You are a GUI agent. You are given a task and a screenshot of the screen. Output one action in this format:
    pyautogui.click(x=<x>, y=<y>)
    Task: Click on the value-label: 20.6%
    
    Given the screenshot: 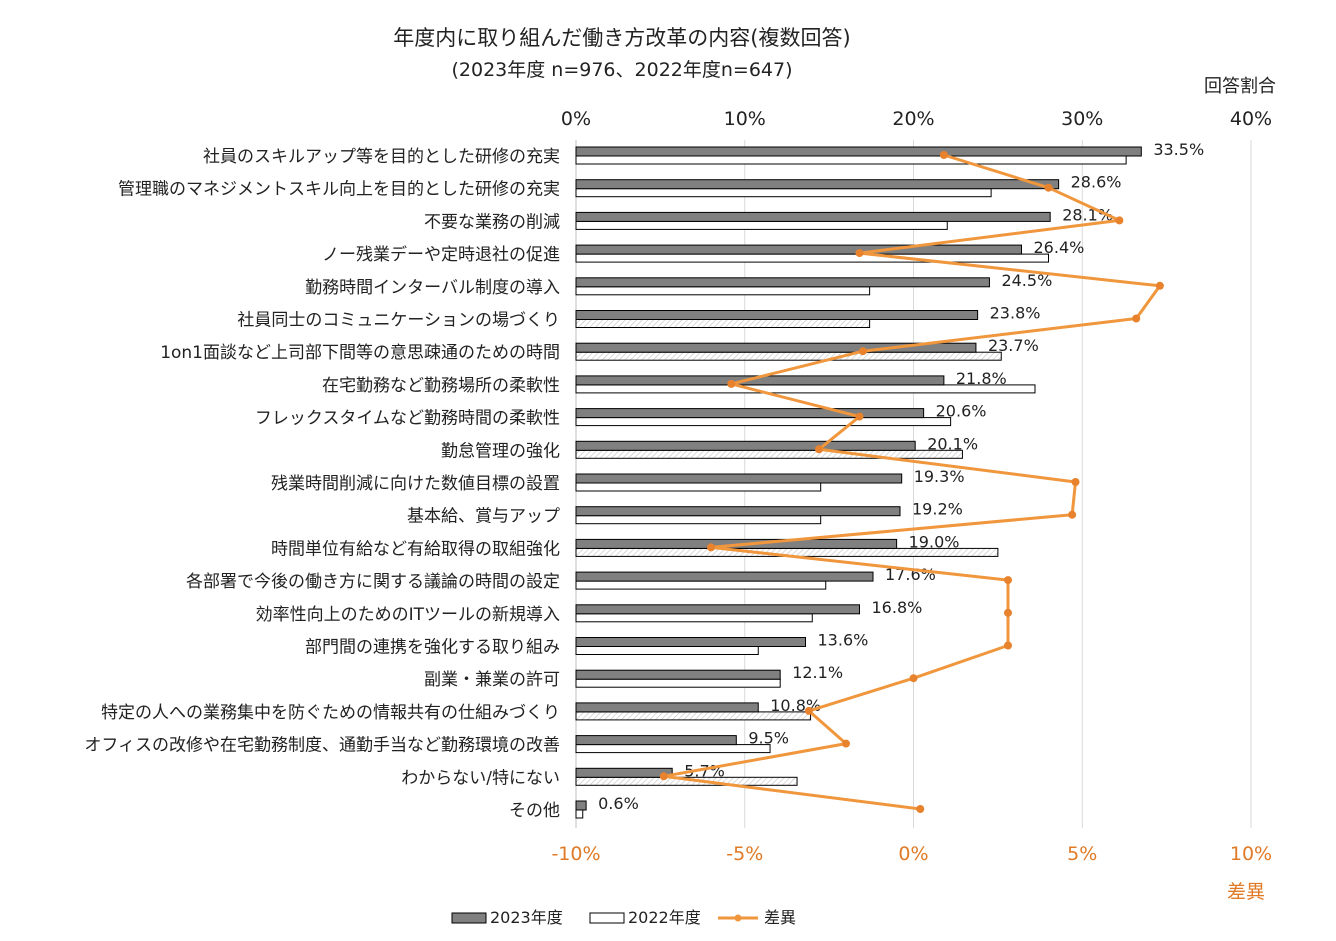 What is the action you would take?
    pyautogui.click(x=961, y=411)
    